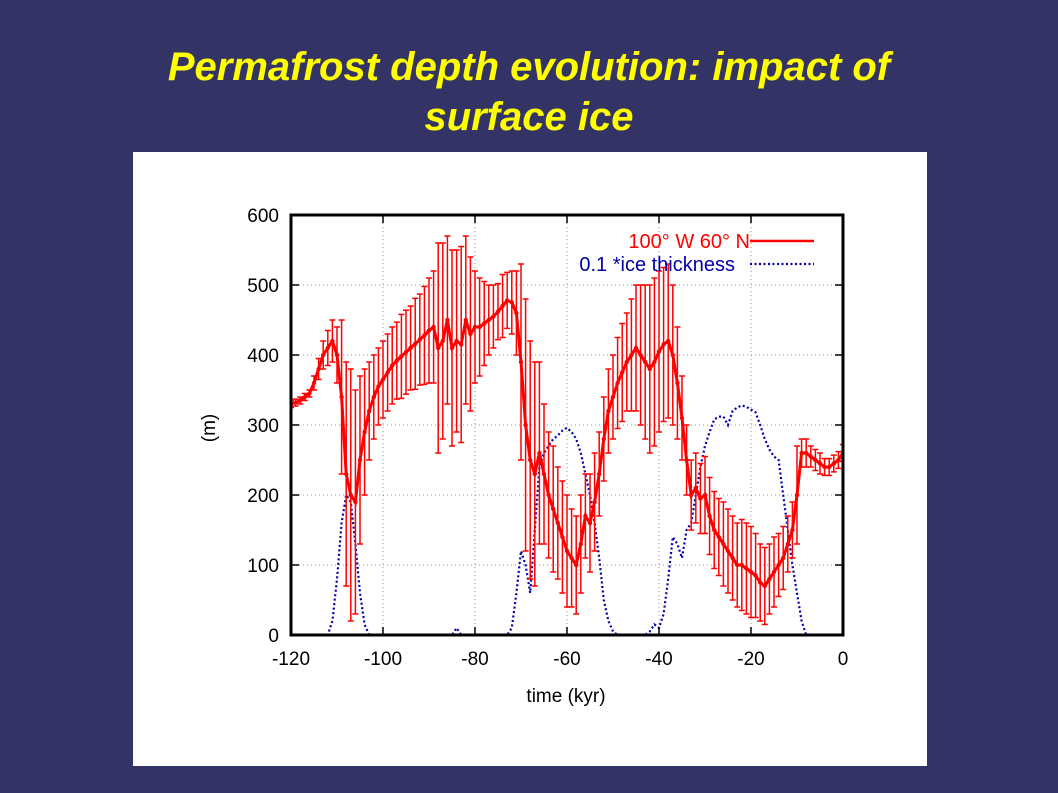  What do you see at coordinates (263, 286) in the screenshot?
I see `y-tick-label: 500` at bounding box center [263, 286].